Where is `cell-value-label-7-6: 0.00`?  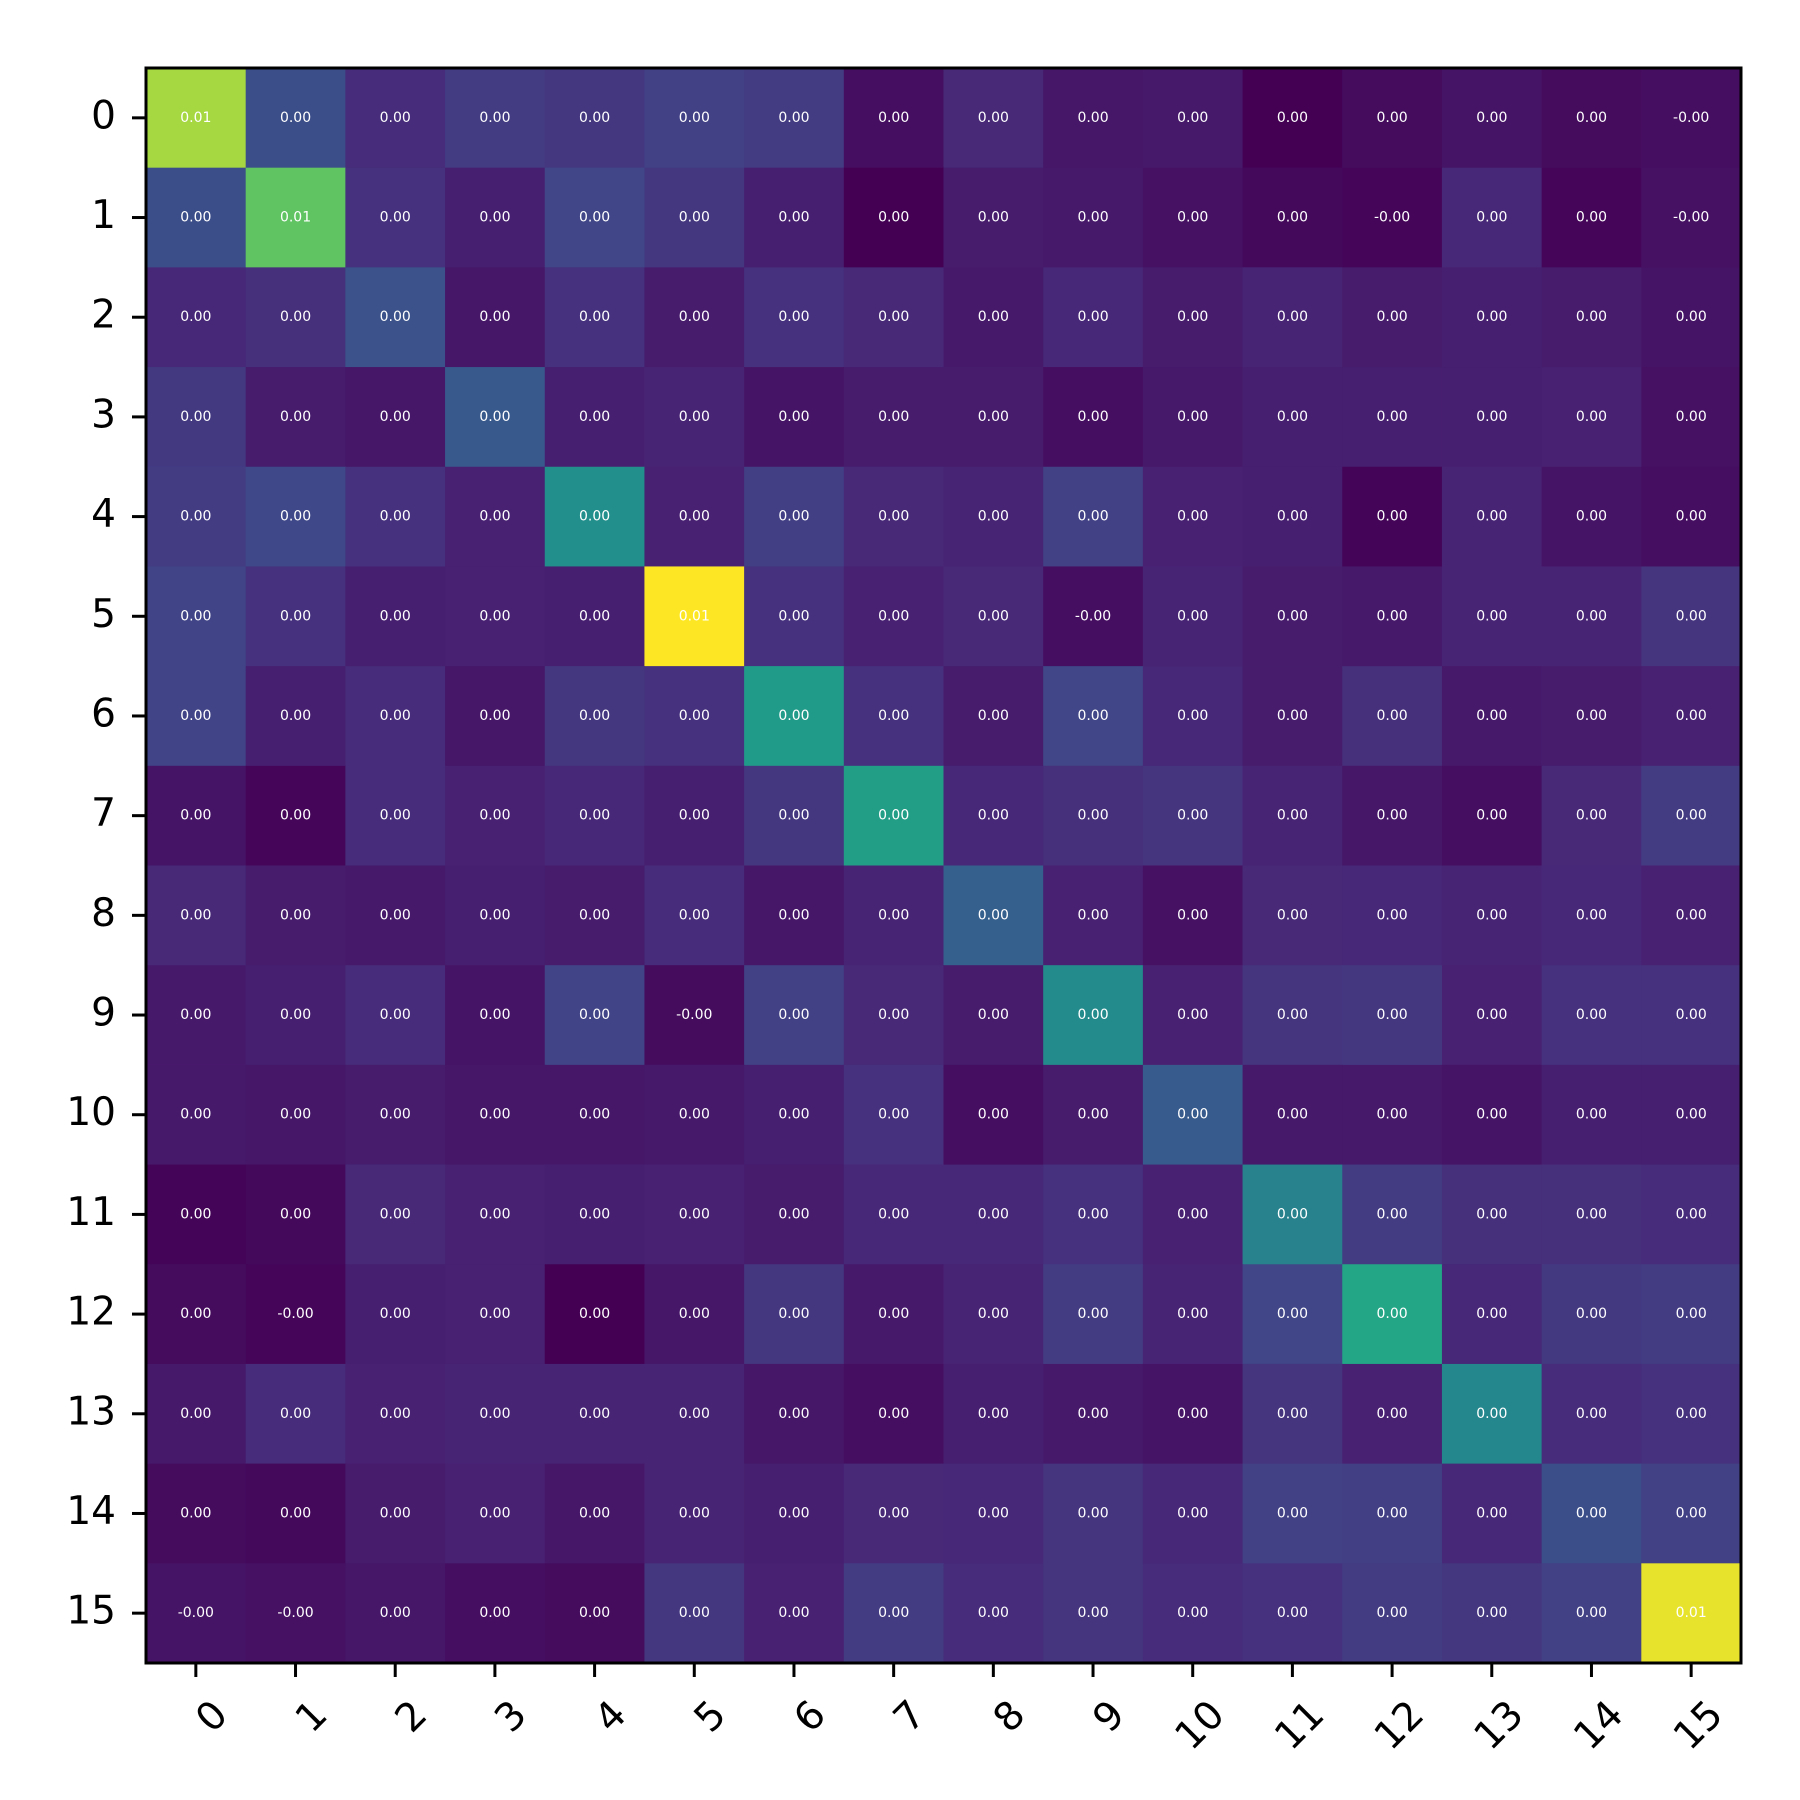 cell-value-label-7-6: 0.00 is located at coordinates (793, 816).